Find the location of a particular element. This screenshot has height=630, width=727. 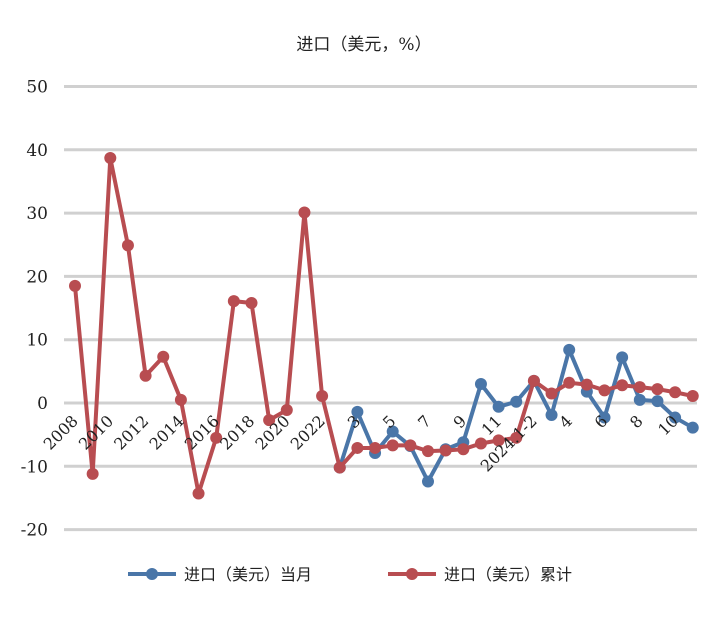

legend-marker-red is located at coordinates (412, 574).